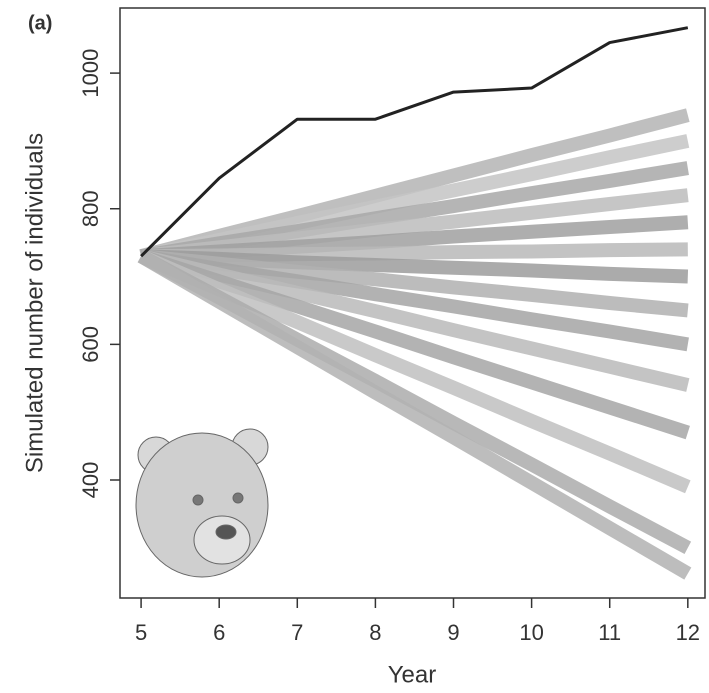  Describe the element at coordinates (453, 632) in the screenshot. I see `x-tick-label: 9` at that location.